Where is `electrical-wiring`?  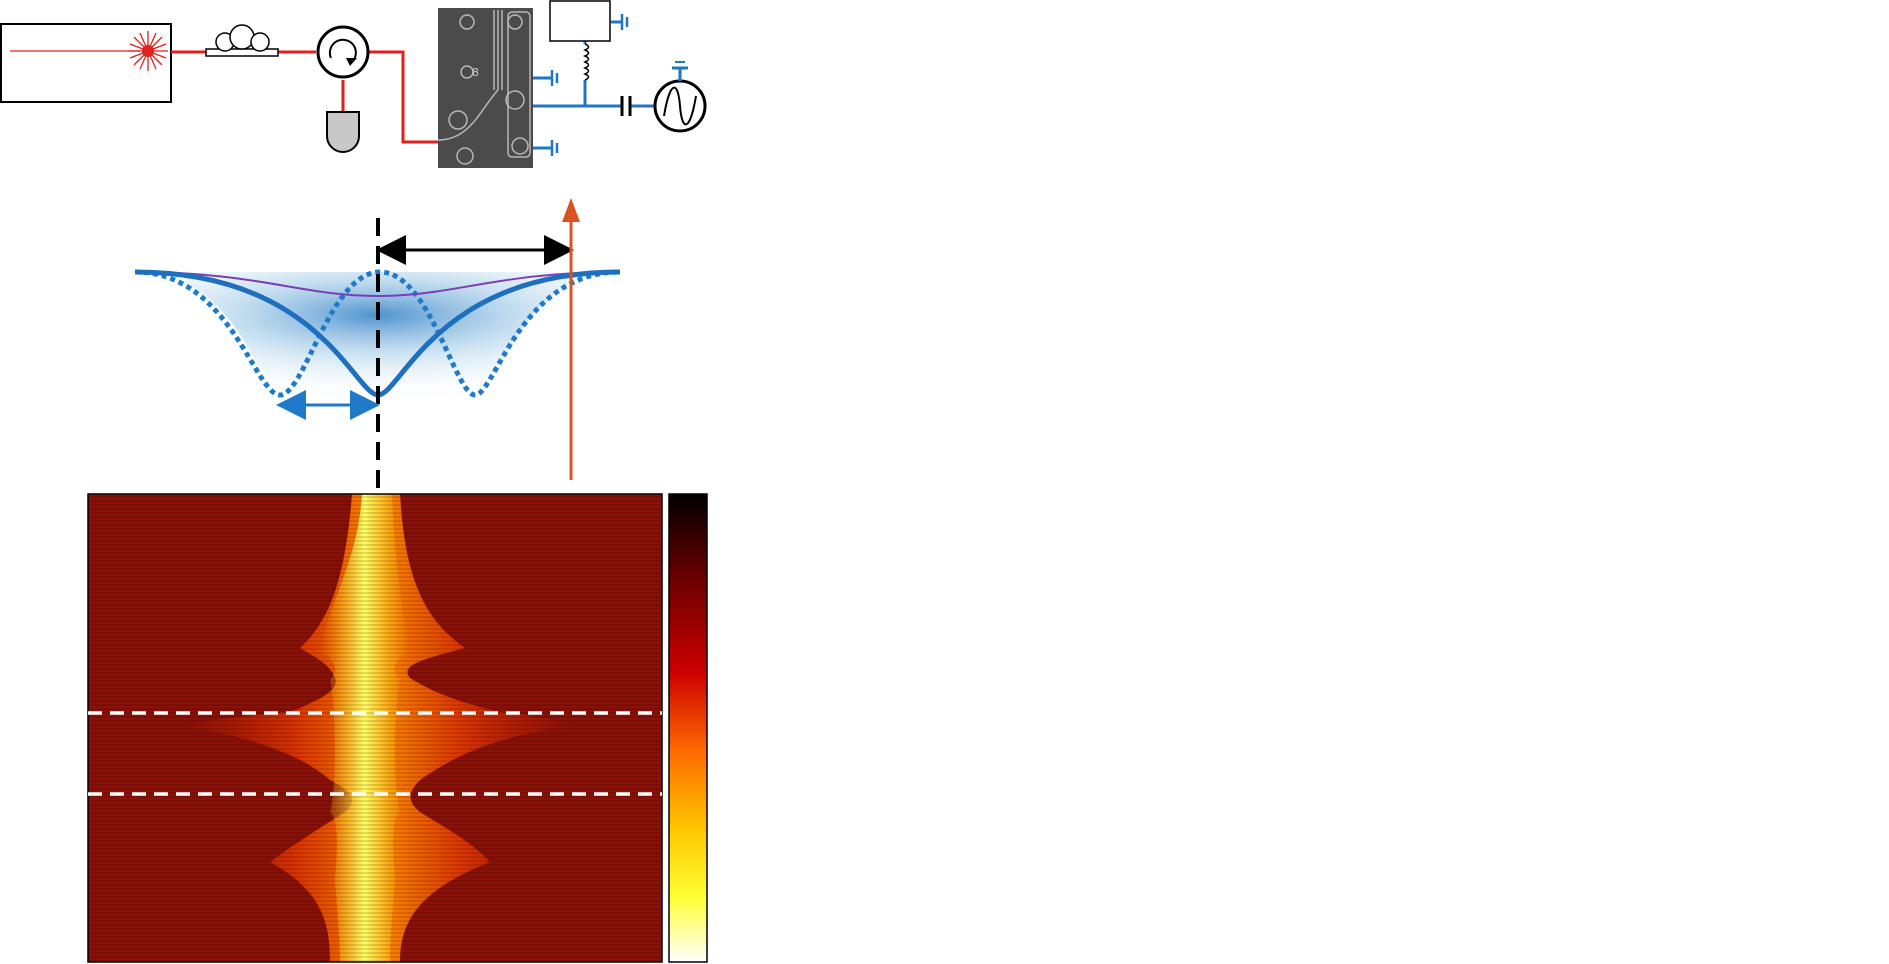 electrical-wiring is located at coordinates (594, 85).